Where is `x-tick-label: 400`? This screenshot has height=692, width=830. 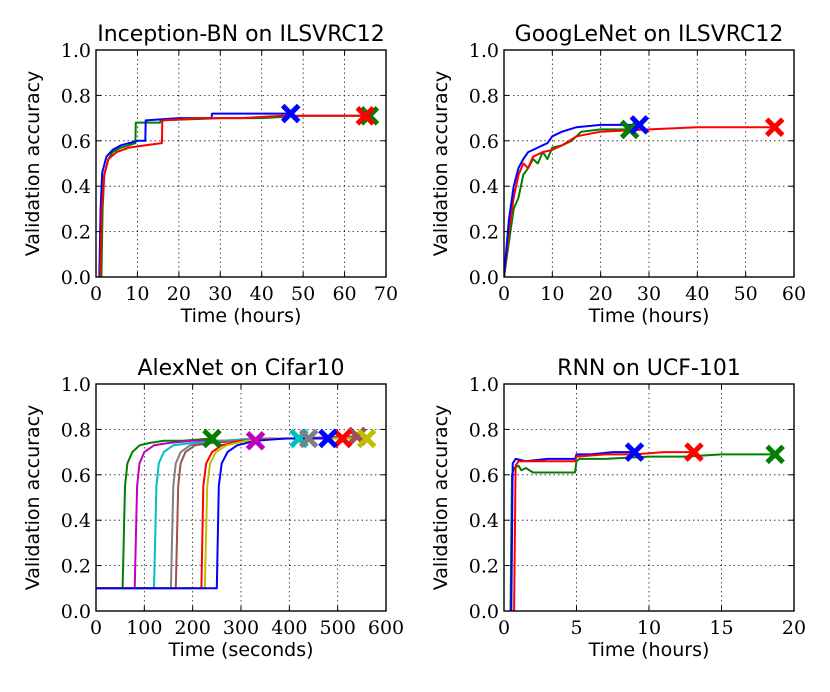 x-tick-label: 400 is located at coordinates (289, 628).